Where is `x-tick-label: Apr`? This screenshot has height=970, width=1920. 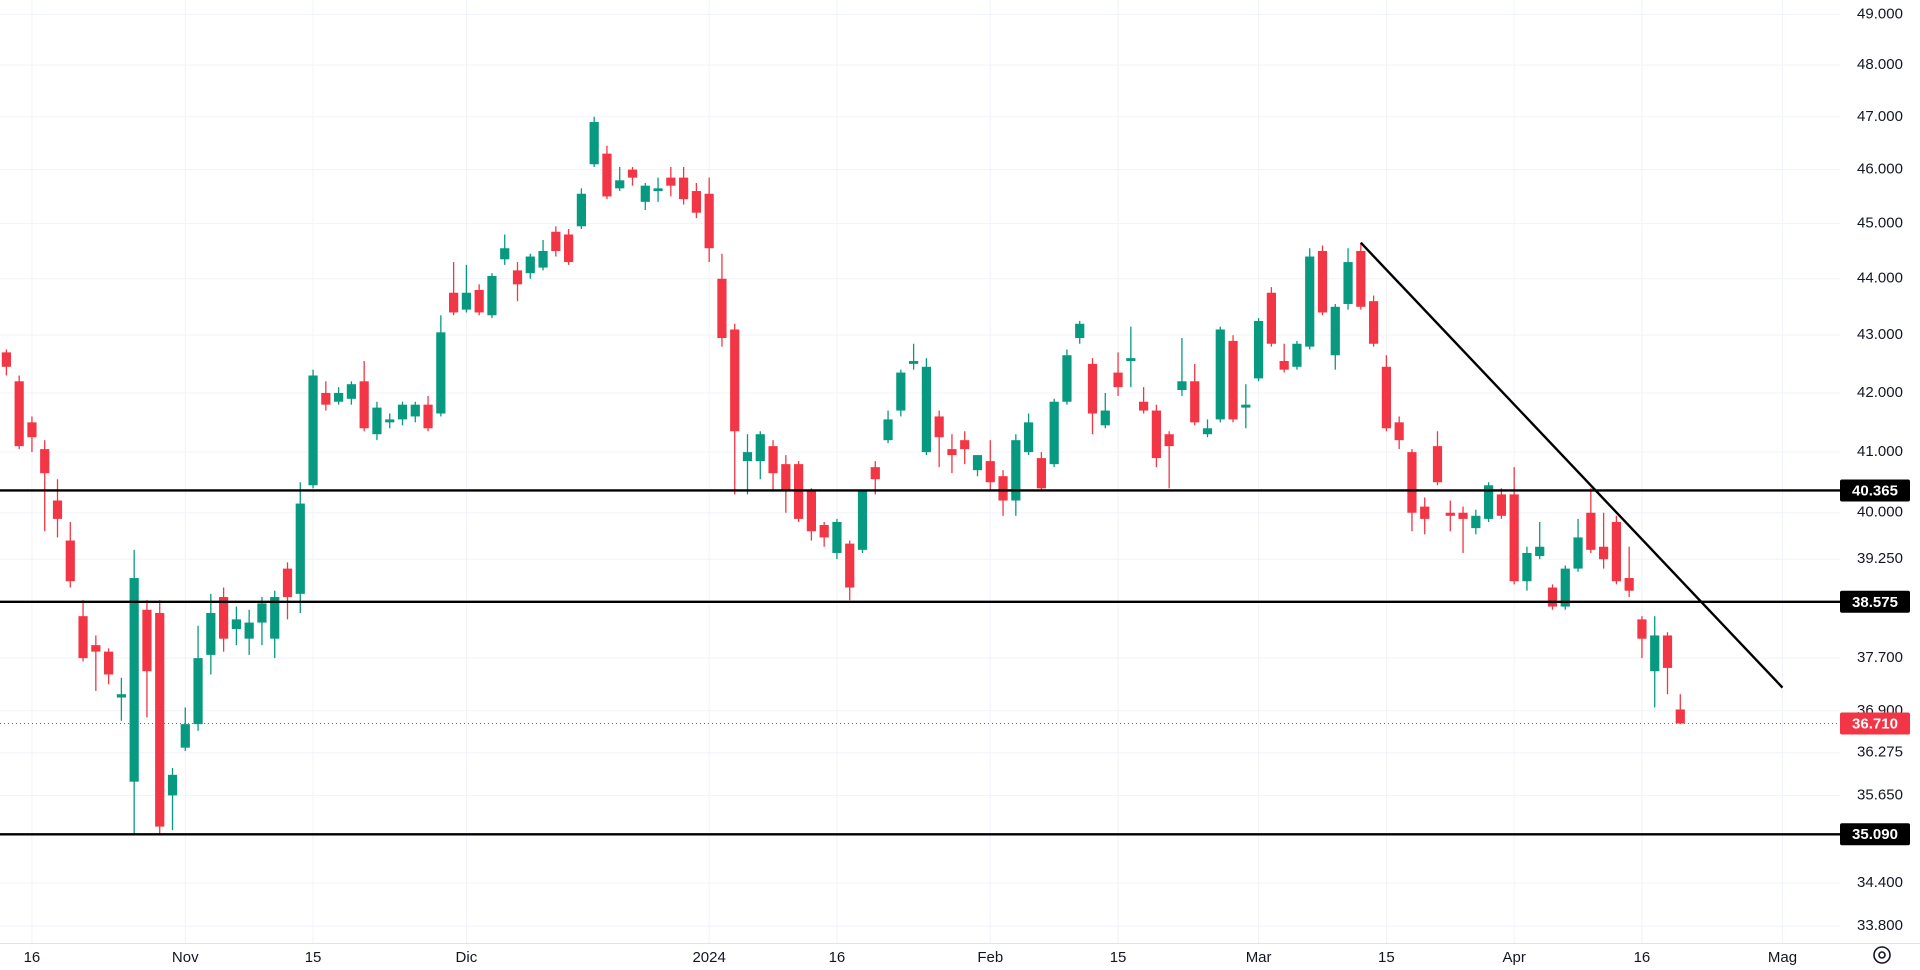 x-tick-label: Apr is located at coordinates (1513, 957).